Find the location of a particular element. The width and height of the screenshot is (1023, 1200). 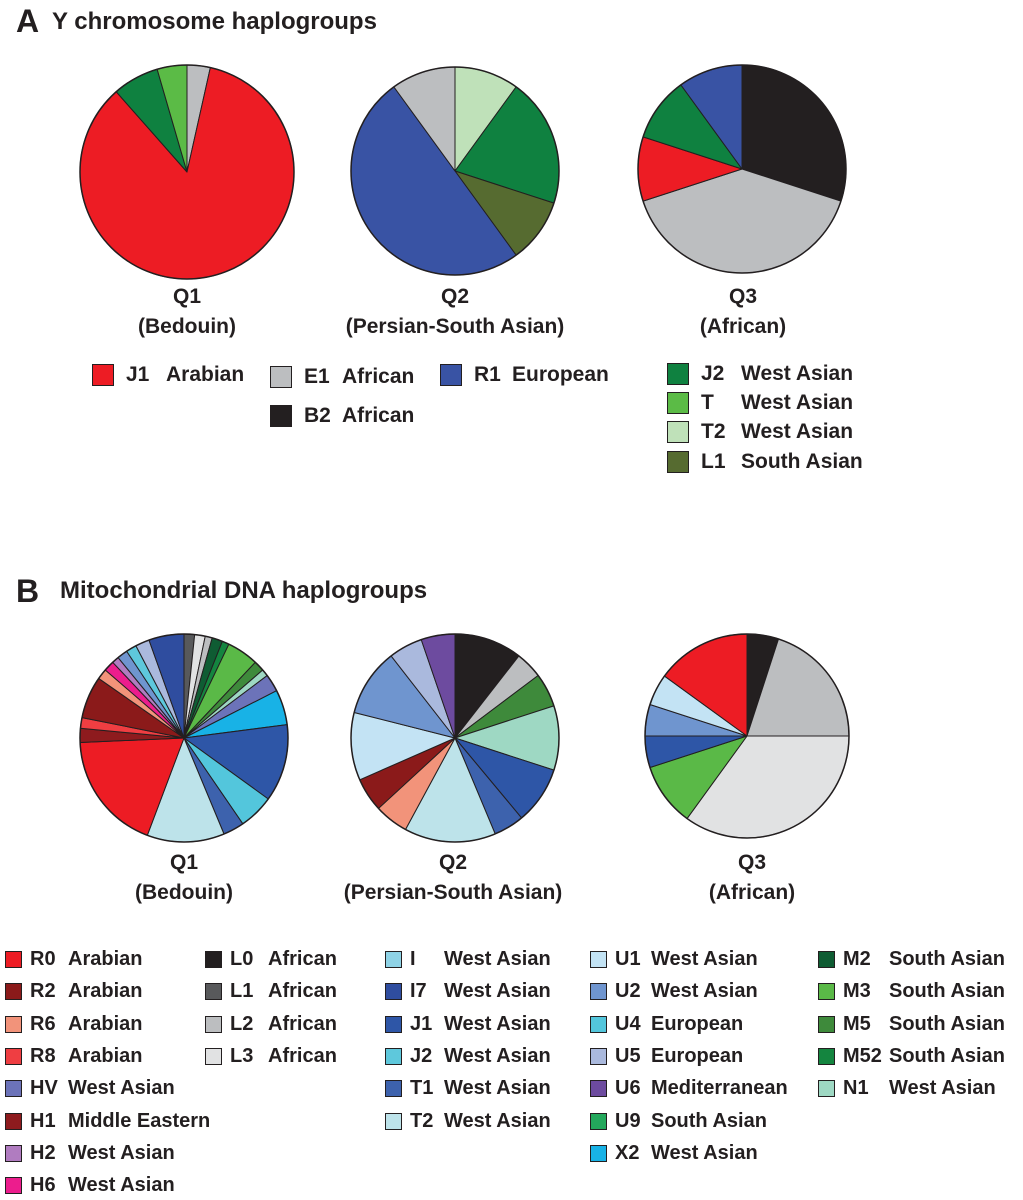

legend-b-item: J1 West Asian is located at coordinates (468, 1024).